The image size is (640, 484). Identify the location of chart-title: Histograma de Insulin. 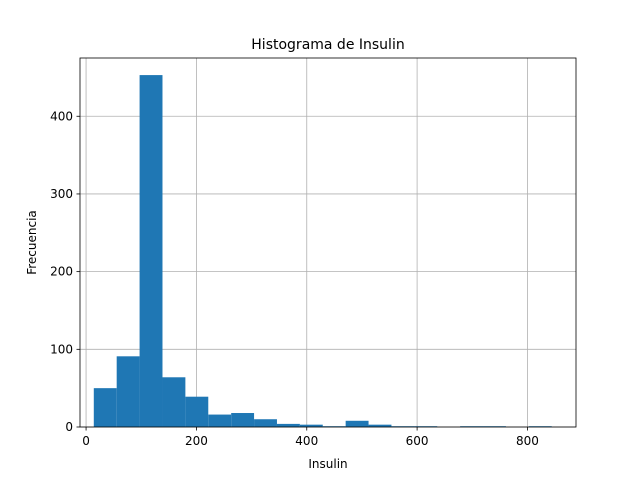
(327, 45).